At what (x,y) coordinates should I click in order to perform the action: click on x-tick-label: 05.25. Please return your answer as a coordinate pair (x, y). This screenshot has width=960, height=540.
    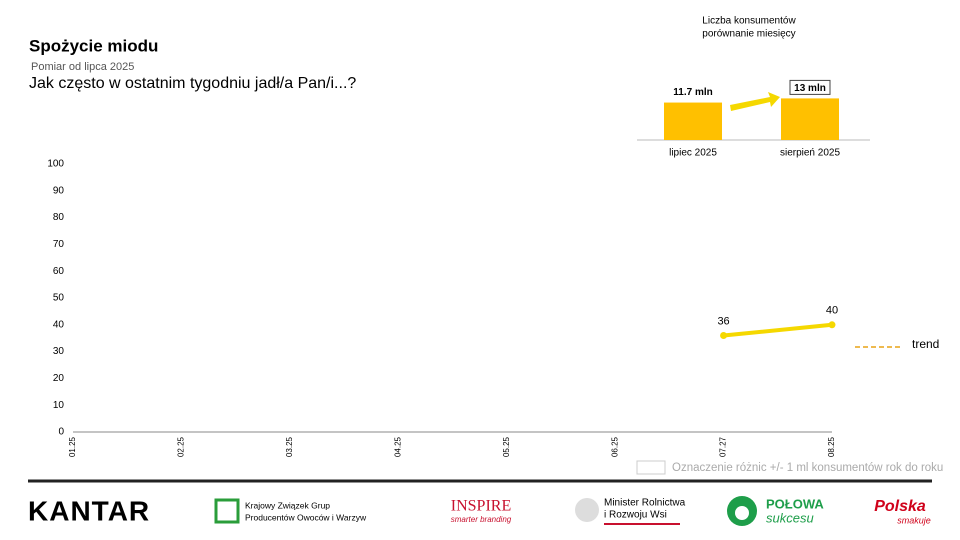
    Looking at the image, I should click on (506, 446).